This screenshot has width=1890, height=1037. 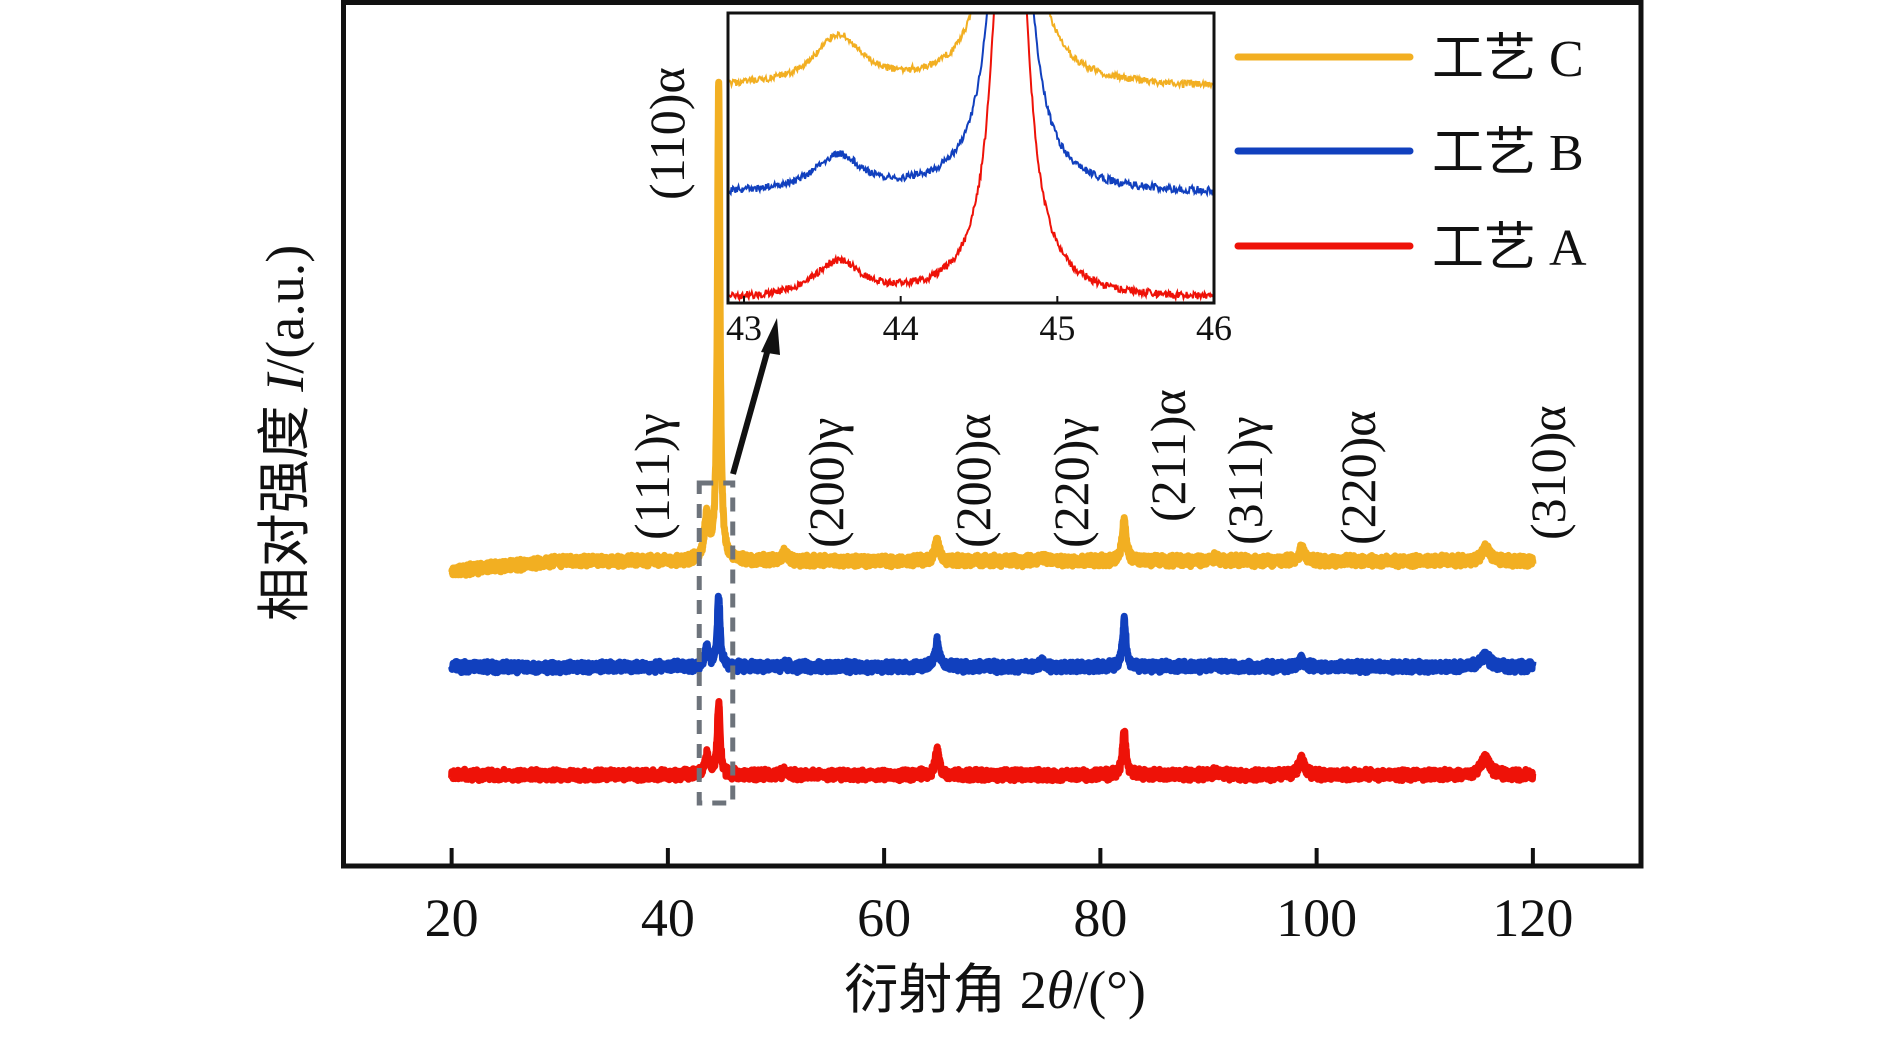 What do you see at coordinates (285, 507) in the screenshot?
I see `y-axis-title-prefix: 相对强度` at bounding box center [285, 507].